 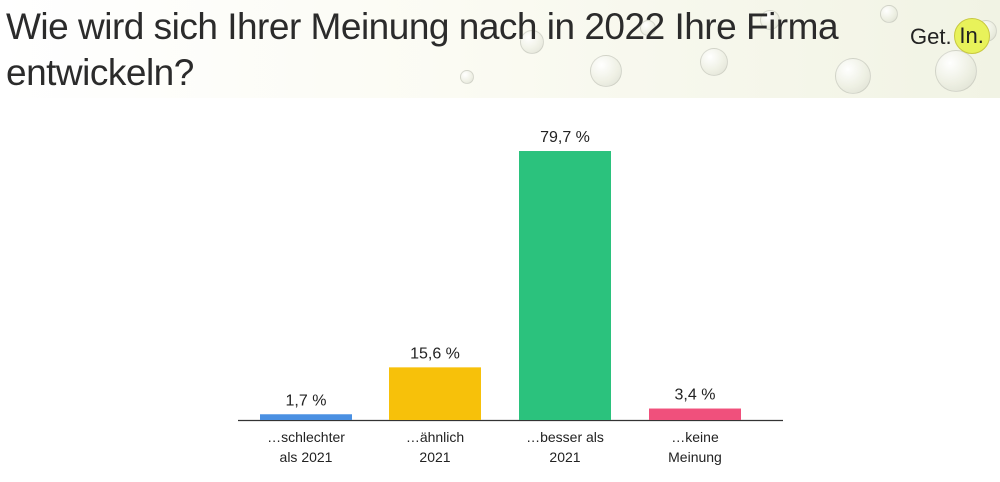 What do you see at coordinates (565, 137) in the screenshot?
I see `data-label: 79,7 %` at bounding box center [565, 137].